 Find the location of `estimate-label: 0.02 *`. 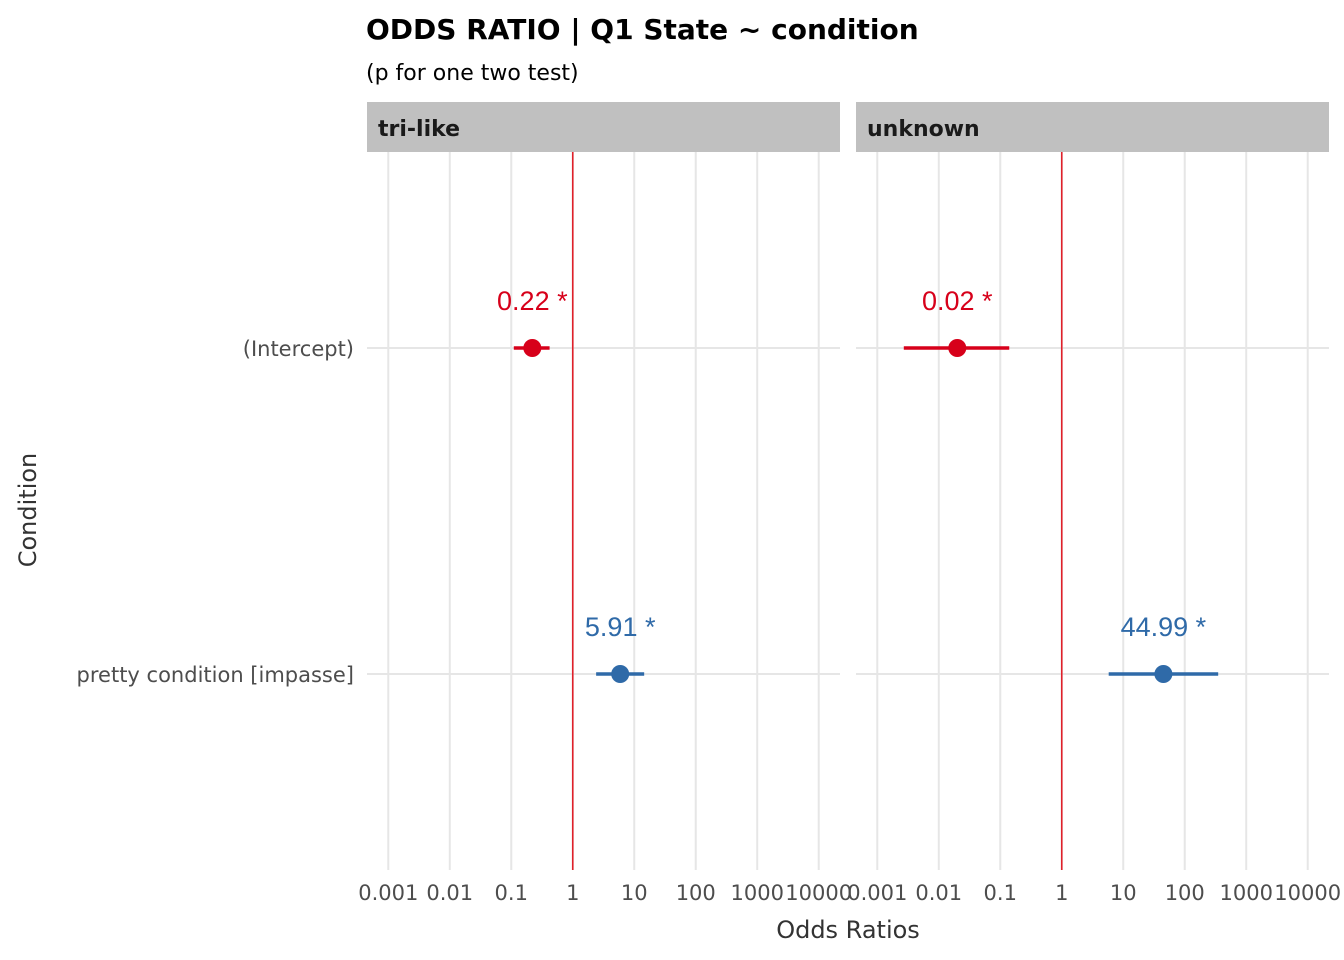

estimate-label: 0.02 * is located at coordinates (957, 301).